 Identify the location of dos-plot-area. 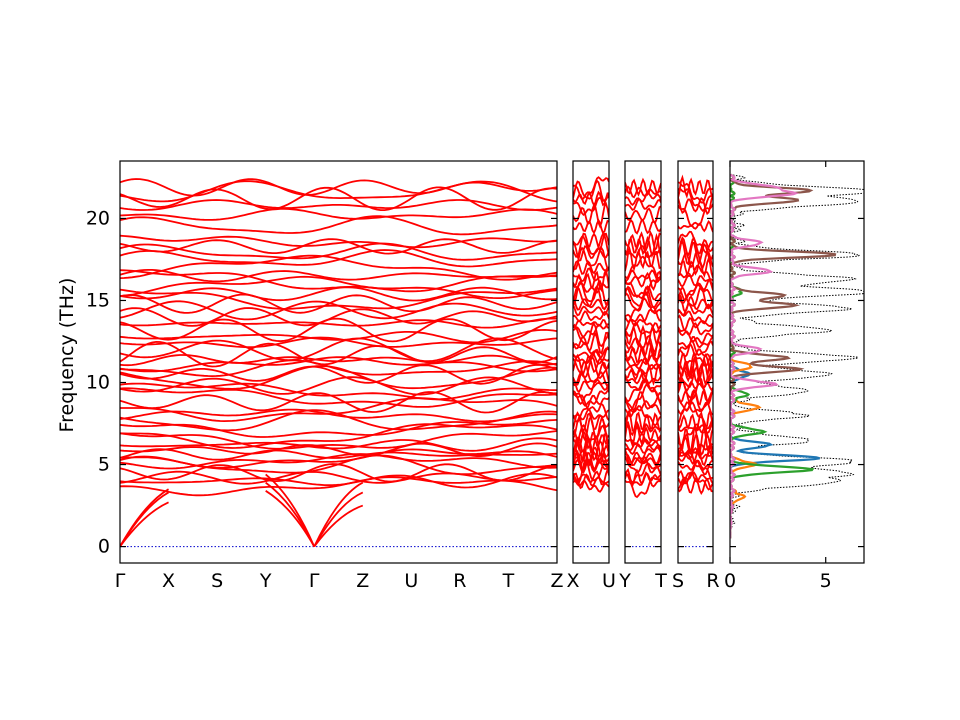
(797, 356).